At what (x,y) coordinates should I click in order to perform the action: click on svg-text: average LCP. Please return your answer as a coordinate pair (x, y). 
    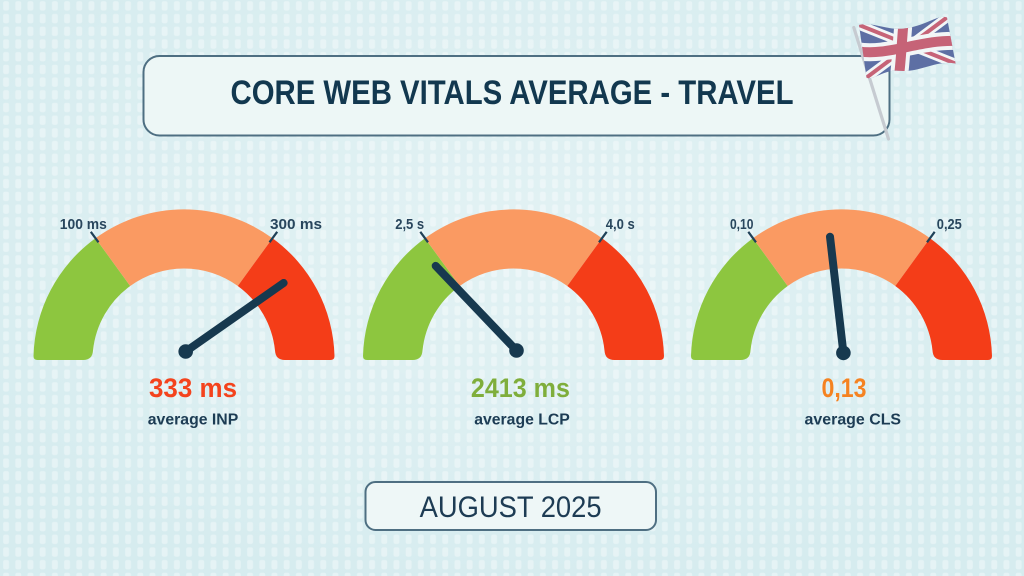
    Looking at the image, I should click on (522, 420).